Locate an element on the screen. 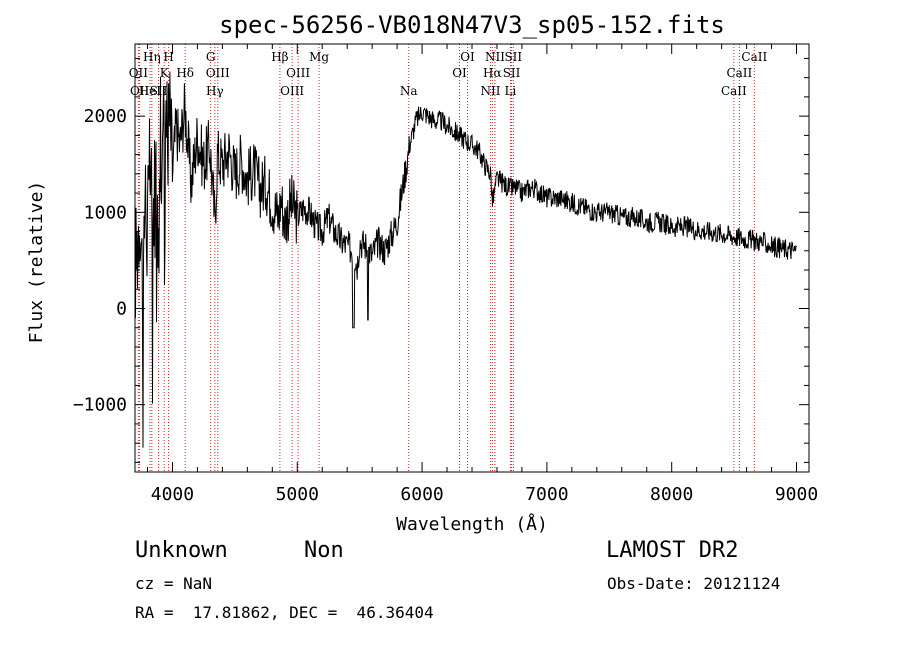 Image resolution: width=900 pixels, height=649 pixels. line-label-K: K is located at coordinates (165, 73).